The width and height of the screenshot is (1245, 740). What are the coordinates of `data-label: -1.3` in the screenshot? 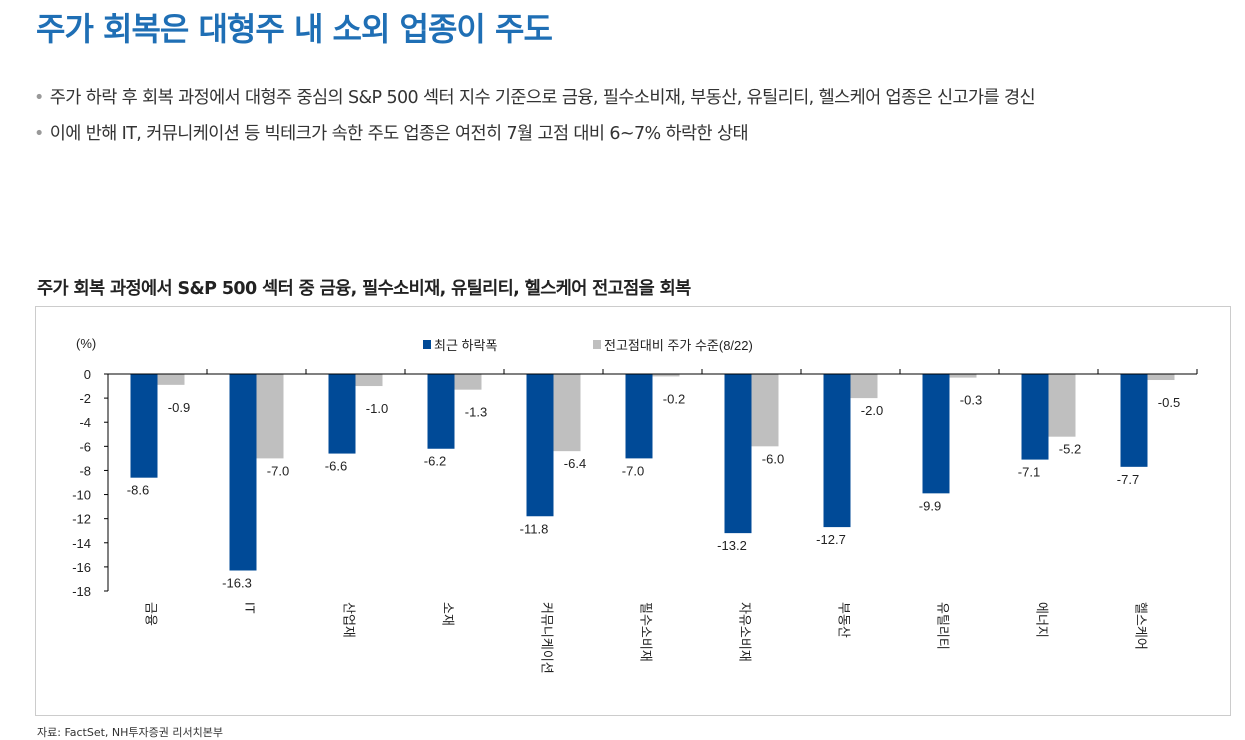 It's located at (476, 412).